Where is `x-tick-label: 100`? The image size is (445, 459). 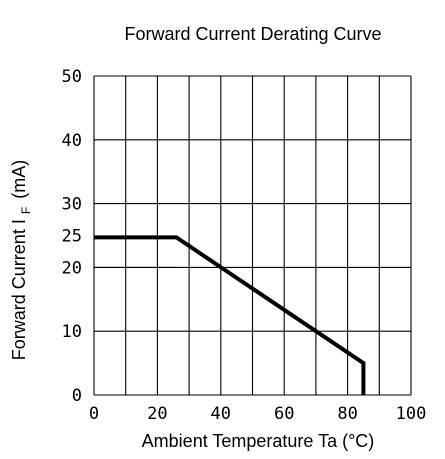
x-tick-label: 100 is located at coordinates (411, 414).